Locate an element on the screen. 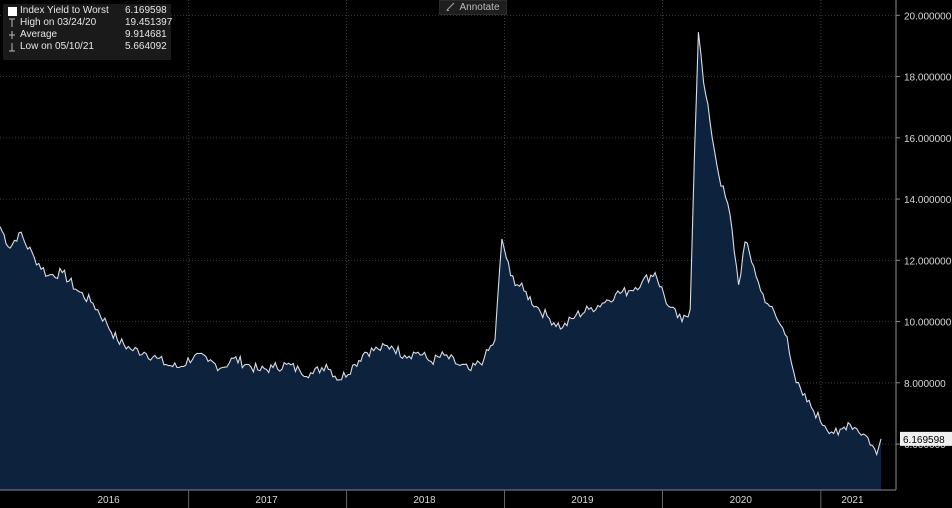  high-marker-icon is located at coordinates (12, 23).